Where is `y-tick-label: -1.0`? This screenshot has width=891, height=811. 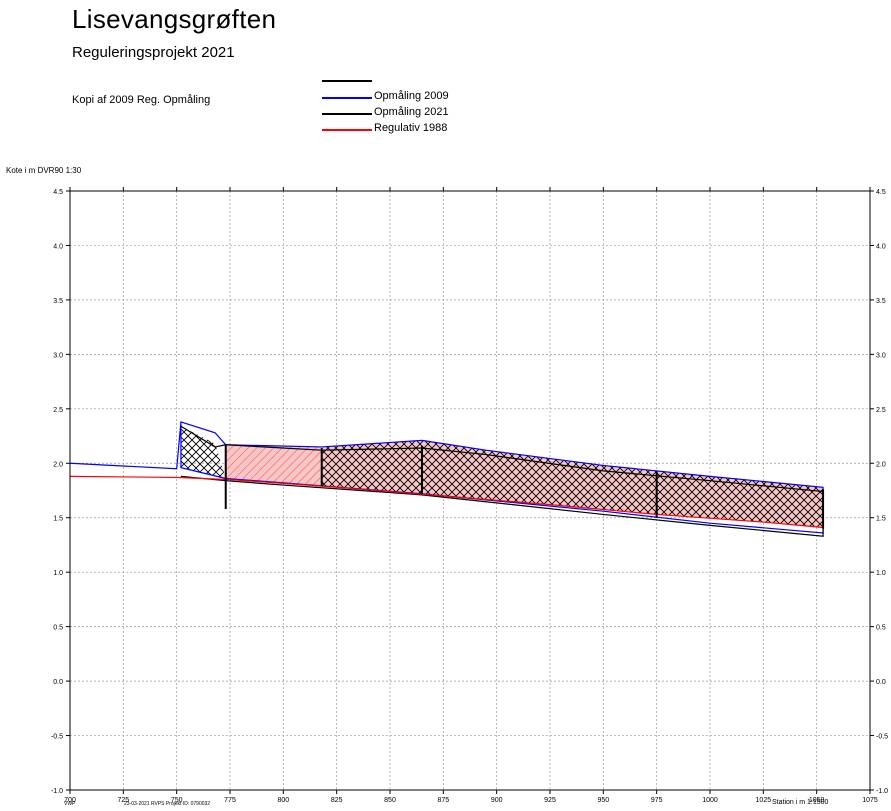 y-tick-label: -1.0 is located at coordinates (57, 791).